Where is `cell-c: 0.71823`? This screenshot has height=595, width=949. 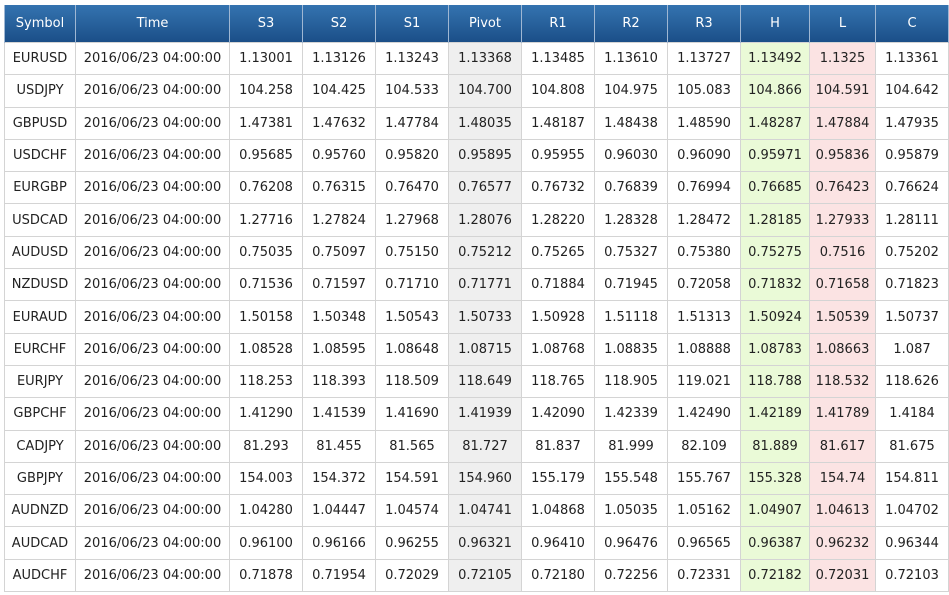 cell-c: 0.71823 is located at coordinates (912, 285).